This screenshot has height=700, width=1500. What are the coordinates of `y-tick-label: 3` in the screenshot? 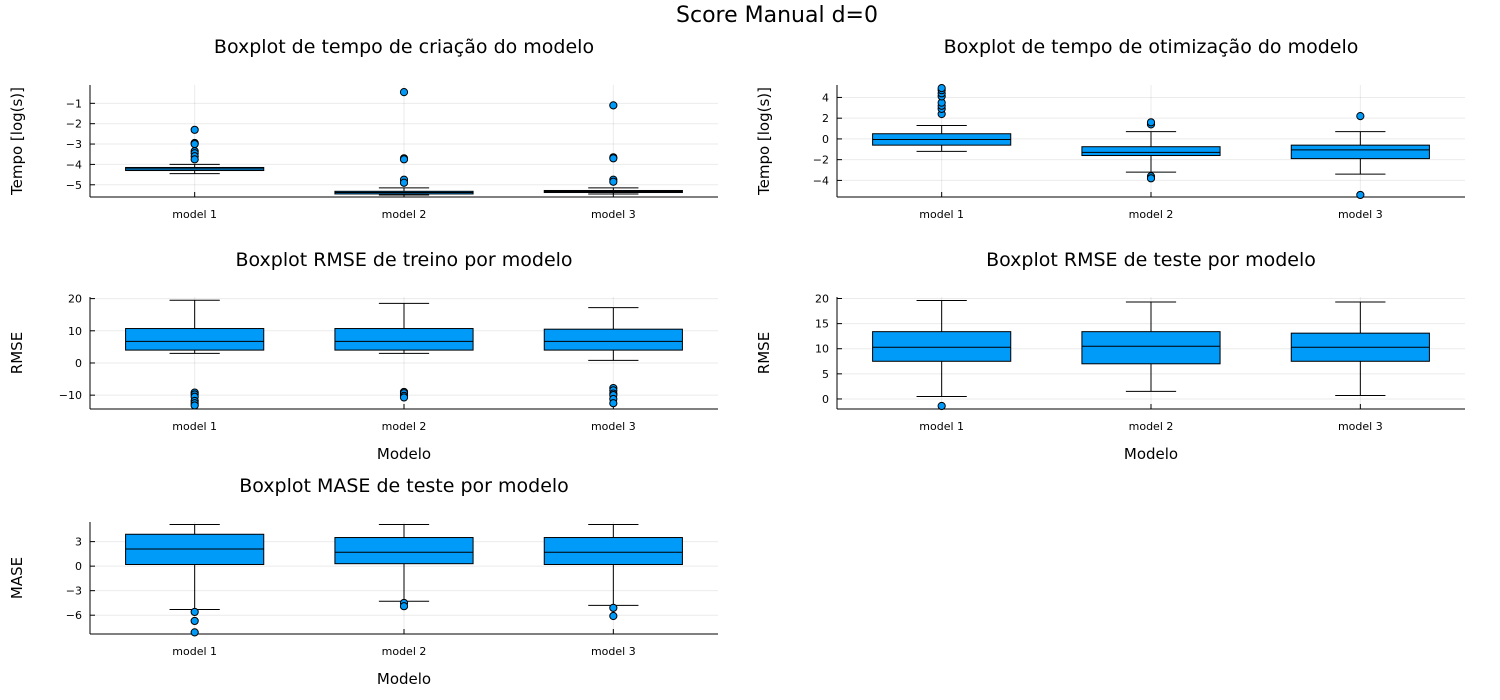 It's located at (78, 542).